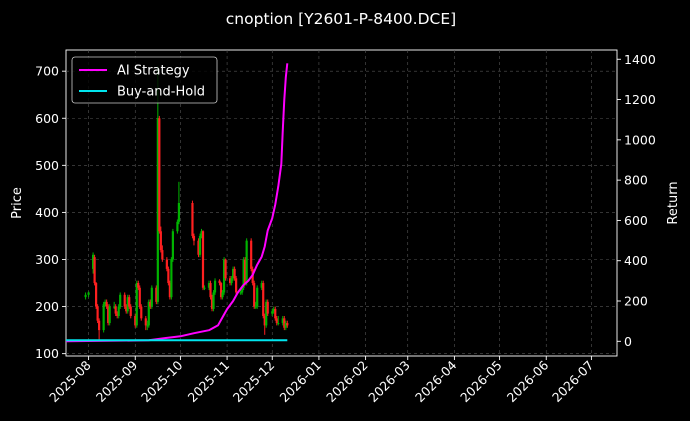 The image size is (690, 421). What do you see at coordinates (636, 220) in the screenshot?
I see `y2-tick-label: 600` at bounding box center [636, 220].